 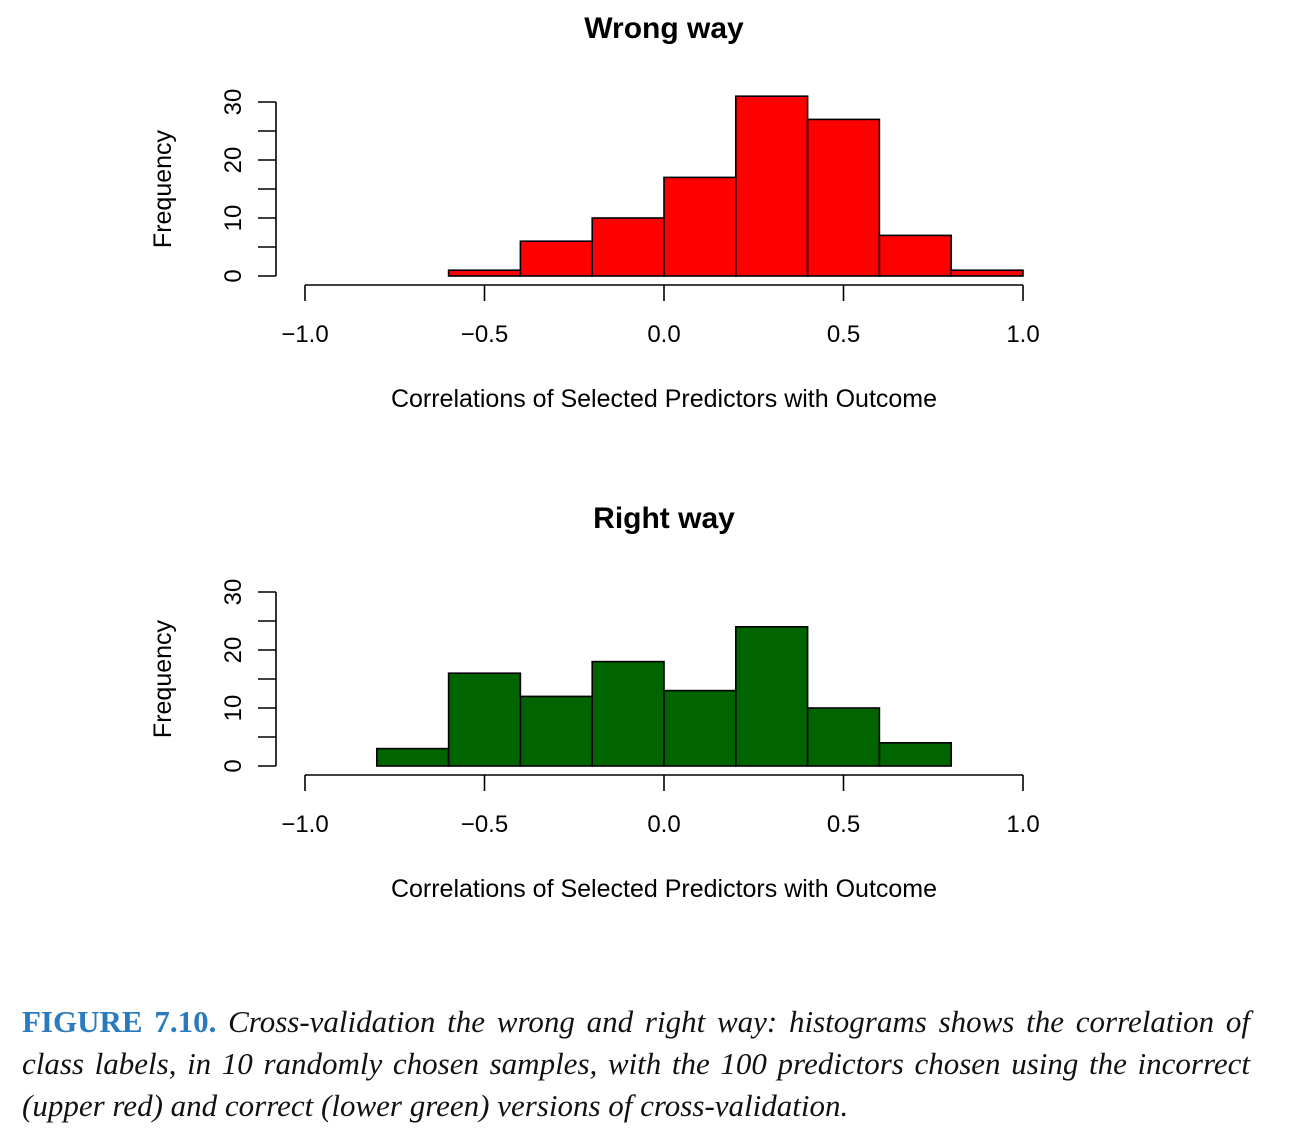 I want to click on panel-2-x-tick-label: 0.0, so click(x=663, y=824).